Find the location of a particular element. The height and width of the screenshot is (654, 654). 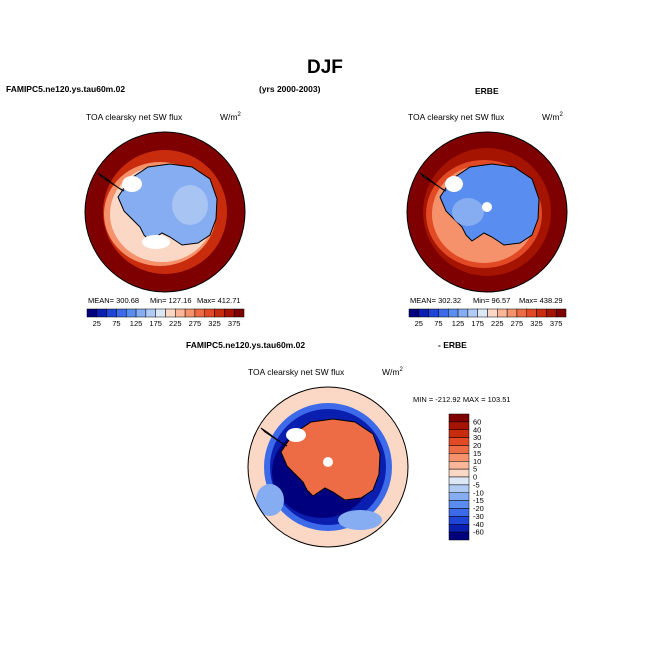

diff-obs-label: - ERBE is located at coordinates (452, 345).